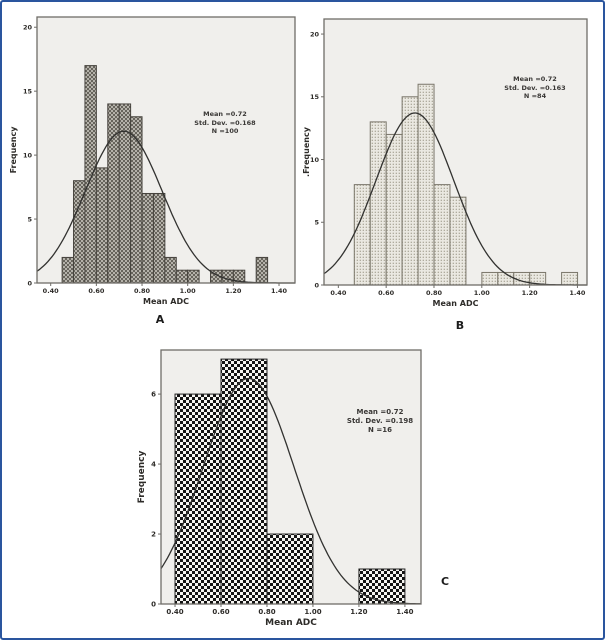  I want to click on y-axis-label: .Frequency, so click(306, 151).